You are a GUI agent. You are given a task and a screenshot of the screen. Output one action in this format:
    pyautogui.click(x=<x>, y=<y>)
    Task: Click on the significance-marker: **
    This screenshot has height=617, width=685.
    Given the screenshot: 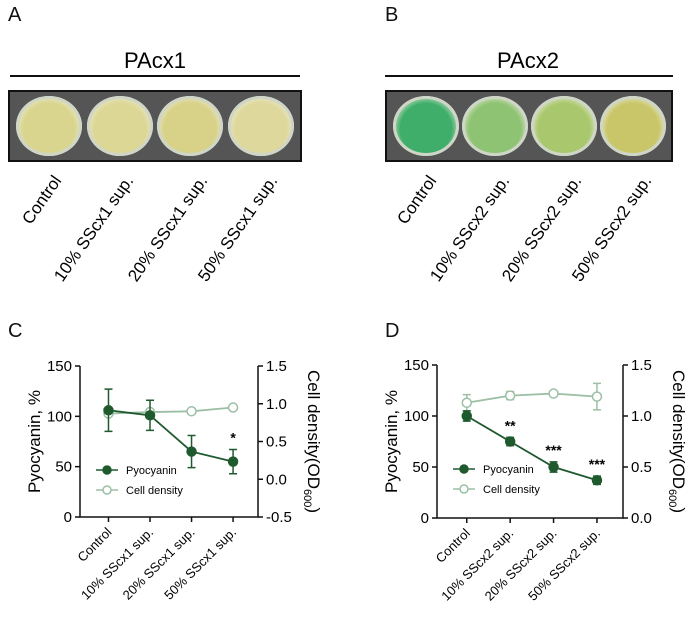 What is the action you would take?
    pyautogui.click(x=510, y=425)
    